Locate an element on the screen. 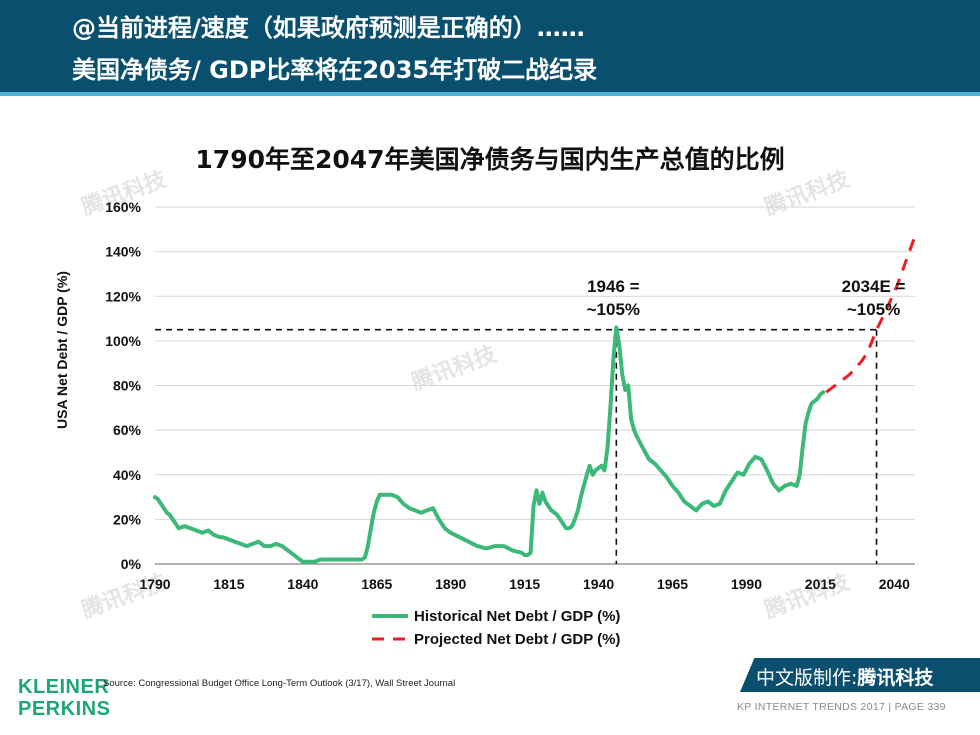 This screenshot has width=980, height=735. header-accent-line is located at coordinates (490, 94).